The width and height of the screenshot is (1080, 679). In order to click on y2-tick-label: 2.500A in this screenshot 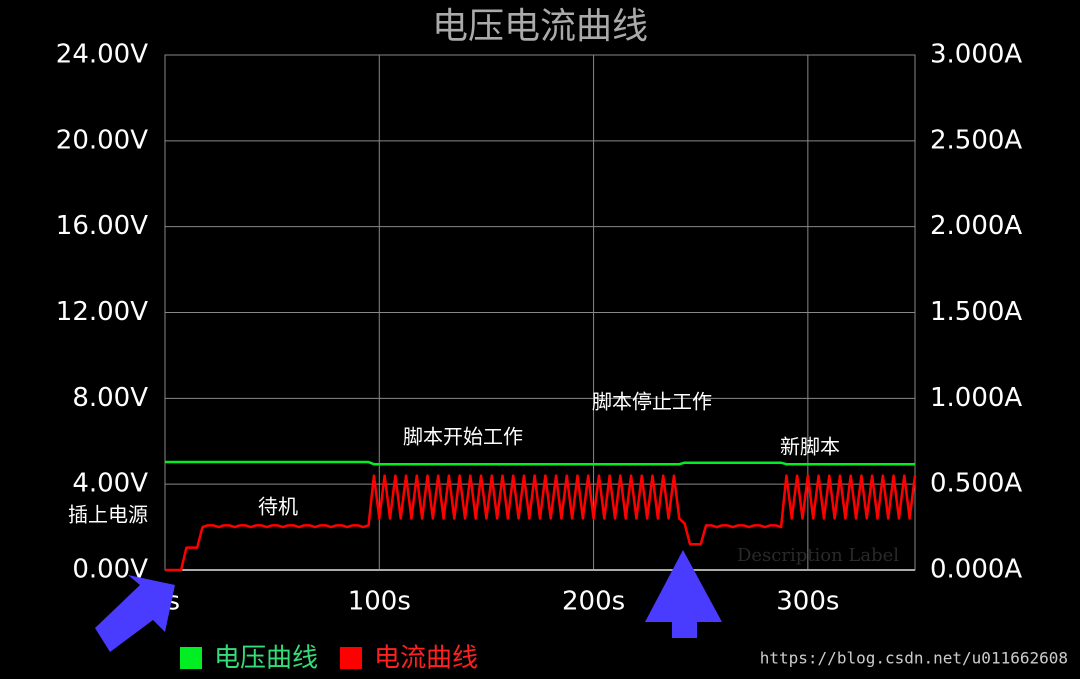, I will do `click(976, 140)`.